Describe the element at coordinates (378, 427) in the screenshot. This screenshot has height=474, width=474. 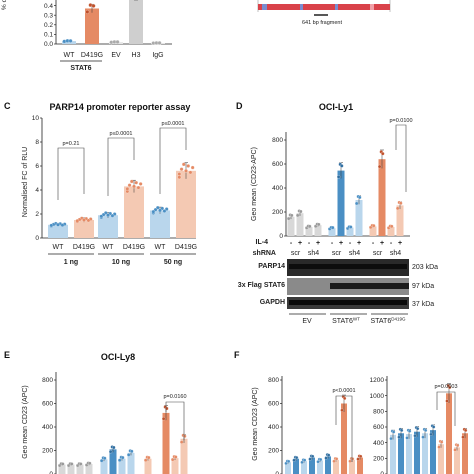
I see `panel-f-right-tick-label: 600` at that location.